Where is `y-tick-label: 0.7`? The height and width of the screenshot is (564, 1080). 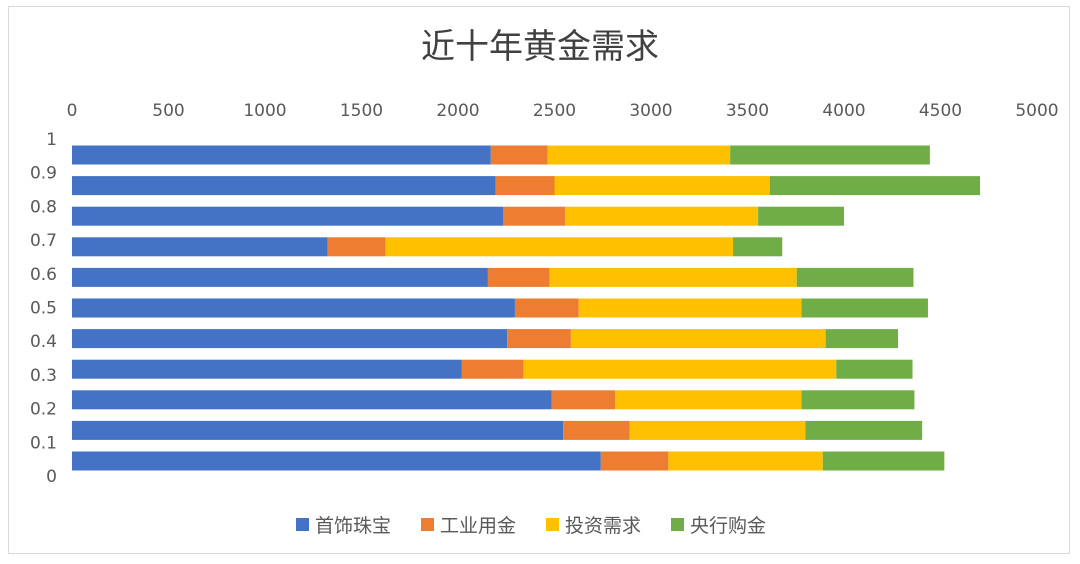 y-tick-label: 0.7 is located at coordinates (43, 241).